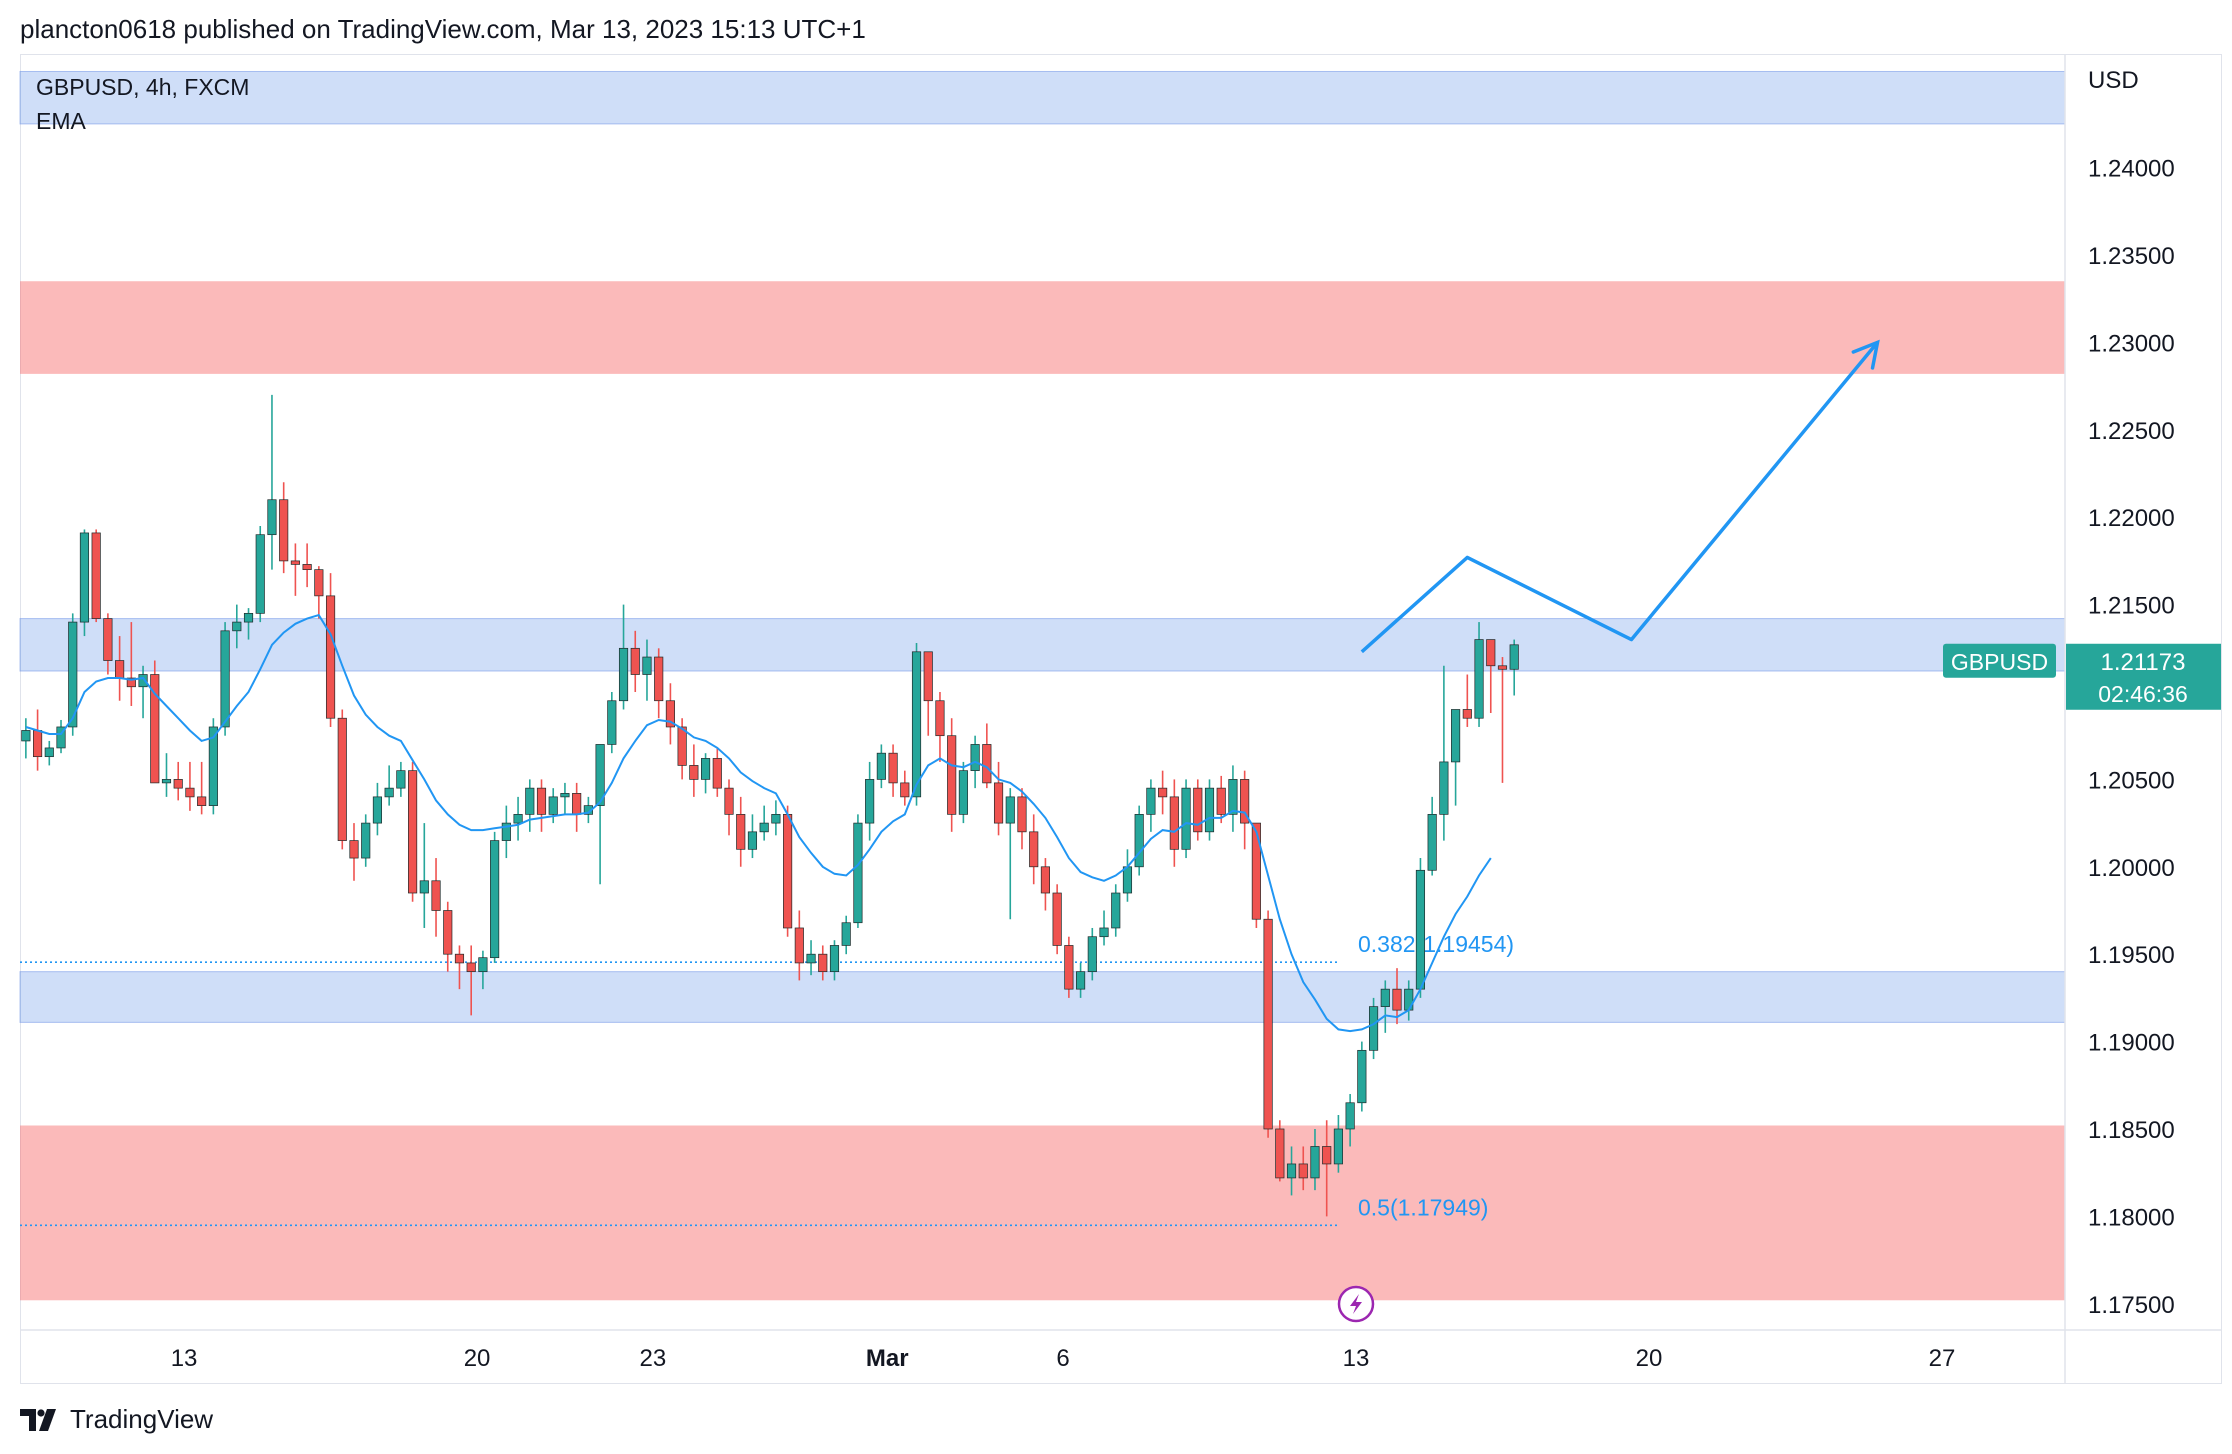 Image resolution: width=2232 pixels, height=1454 pixels. What do you see at coordinates (2143, 662) in the screenshot?
I see `last-price-value: 1.21173` at bounding box center [2143, 662].